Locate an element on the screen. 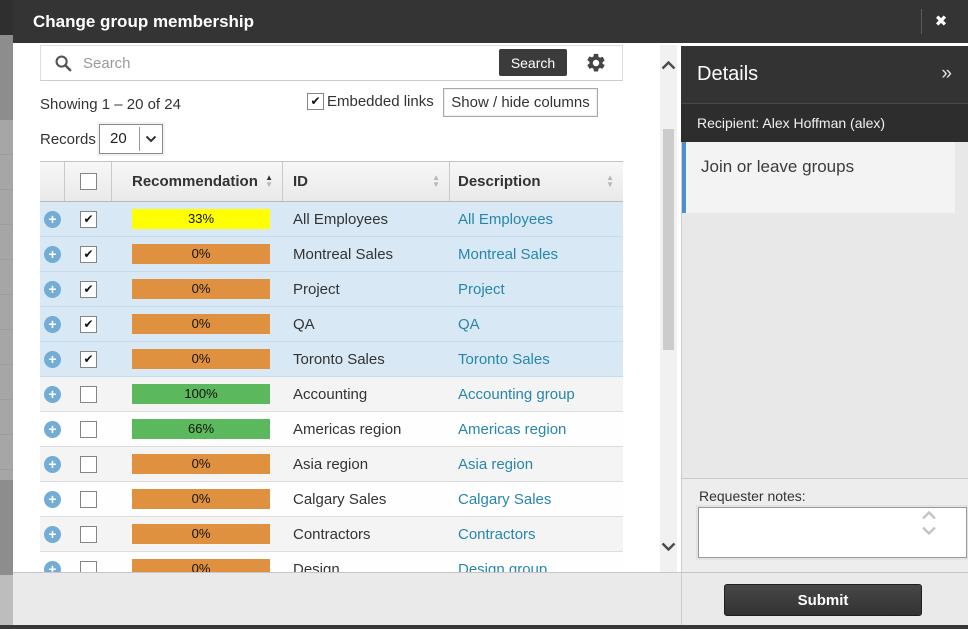 The image size is (968, 629). requester-notes-input is located at coordinates (832, 532).